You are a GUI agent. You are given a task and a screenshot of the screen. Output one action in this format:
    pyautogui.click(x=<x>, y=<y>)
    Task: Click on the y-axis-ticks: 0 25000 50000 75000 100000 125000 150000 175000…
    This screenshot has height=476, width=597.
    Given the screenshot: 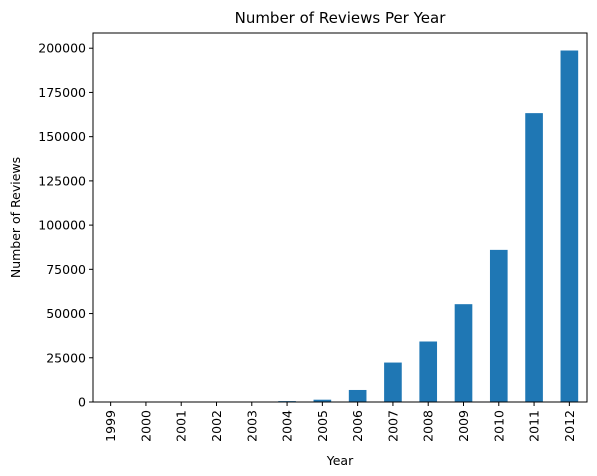 What is the action you would take?
    pyautogui.click(x=65, y=225)
    